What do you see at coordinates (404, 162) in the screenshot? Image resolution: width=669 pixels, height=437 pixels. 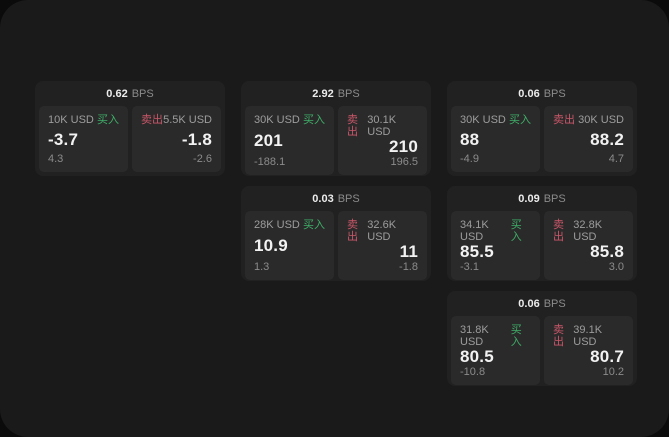 I see `sell-subvalue: 196.5` at bounding box center [404, 162].